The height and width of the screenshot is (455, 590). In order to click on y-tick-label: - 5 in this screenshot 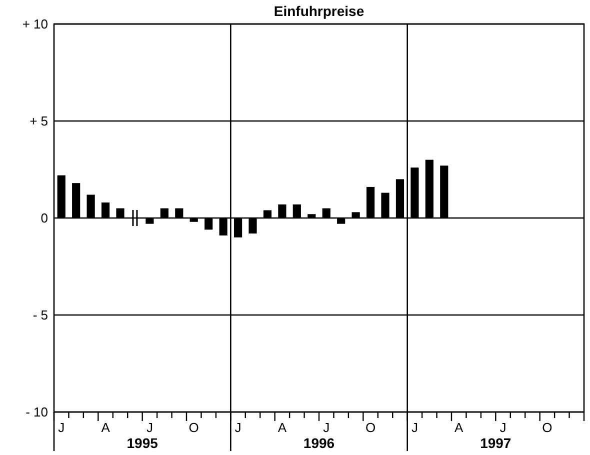, I will do `click(40, 315)`.